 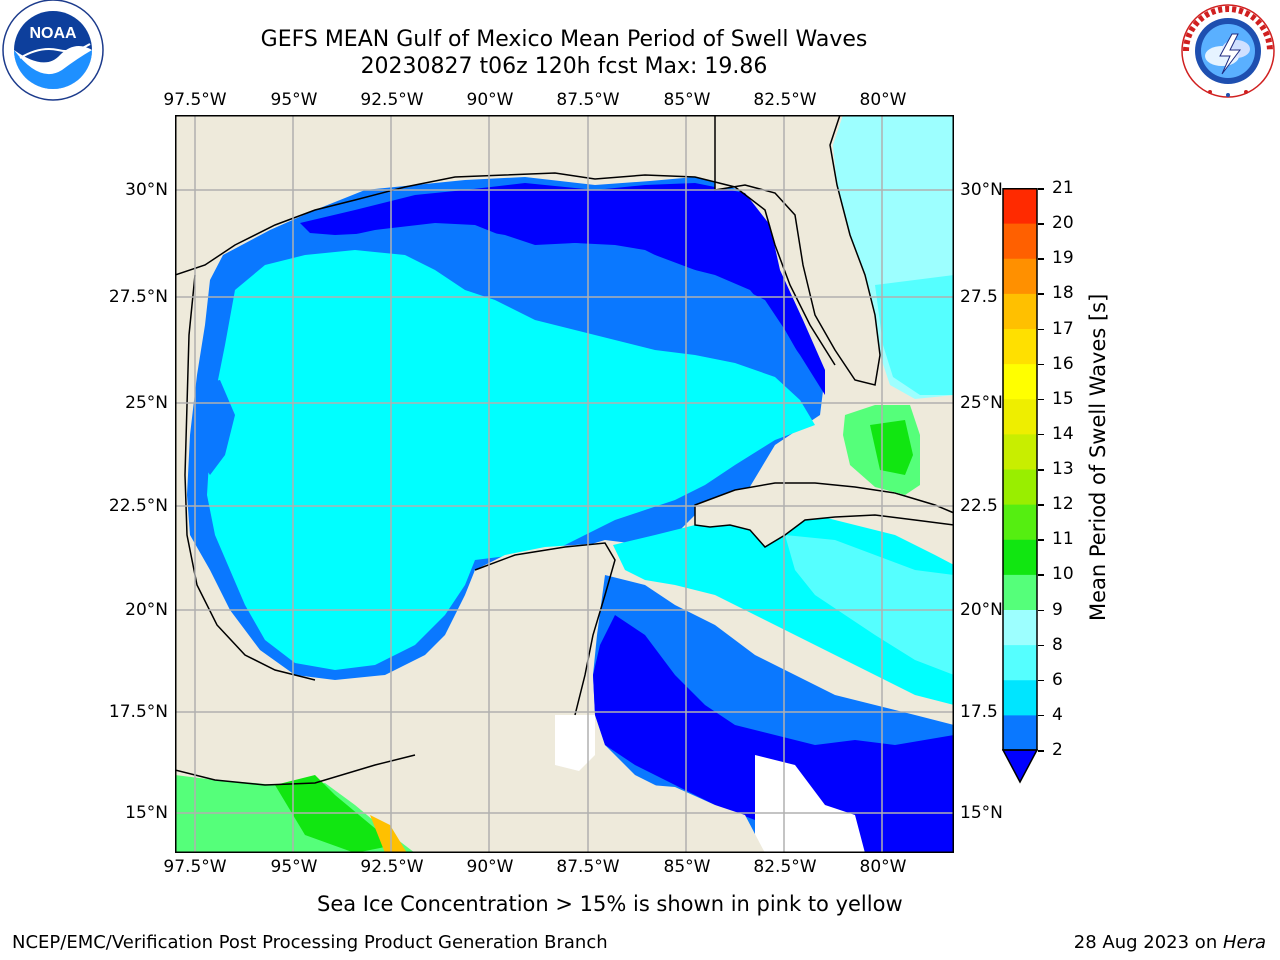 What do you see at coordinates (53, 33) in the screenshot?
I see `noaa-logo-text: NOAA` at bounding box center [53, 33].